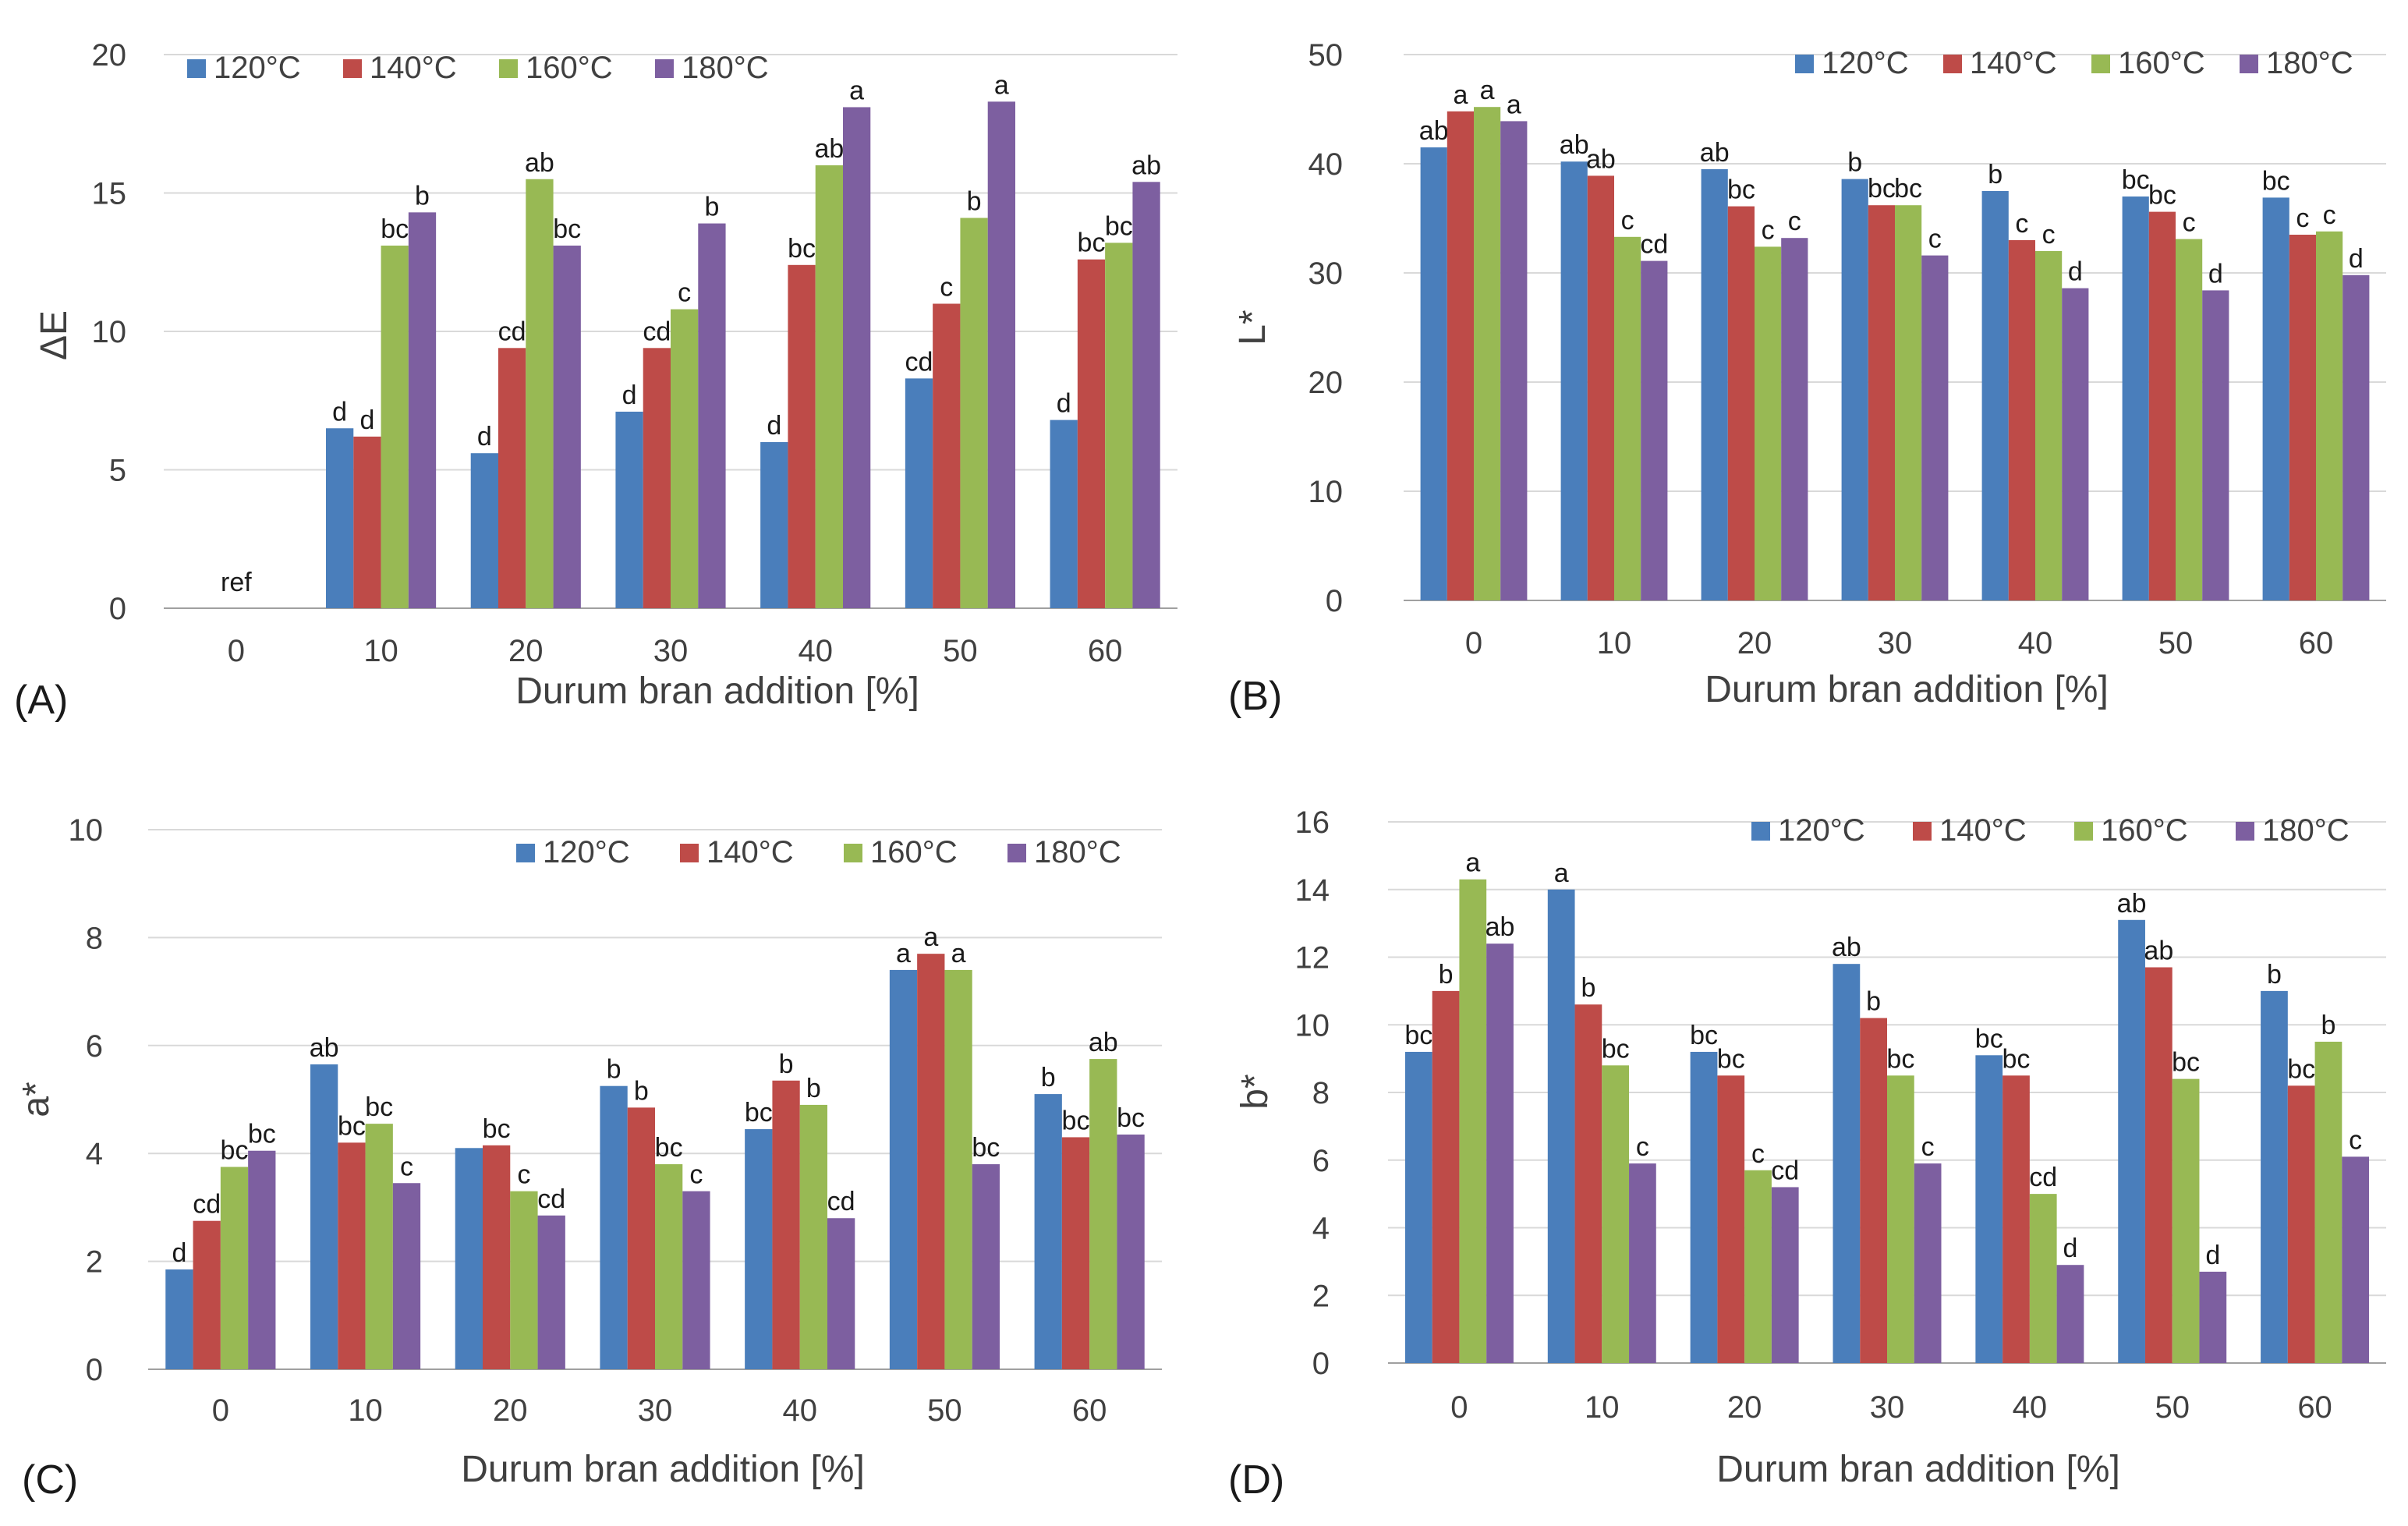 The width and height of the screenshot is (2408, 1526). I want to click on y-tick-label: 30, so click(1326, 274).